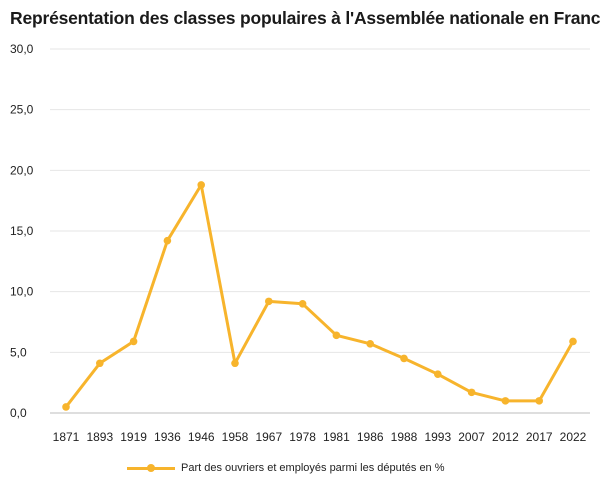  Describe the element at coordinates (437, 437) in the screenshot. I see `x-tick-label: 1993` at that location.